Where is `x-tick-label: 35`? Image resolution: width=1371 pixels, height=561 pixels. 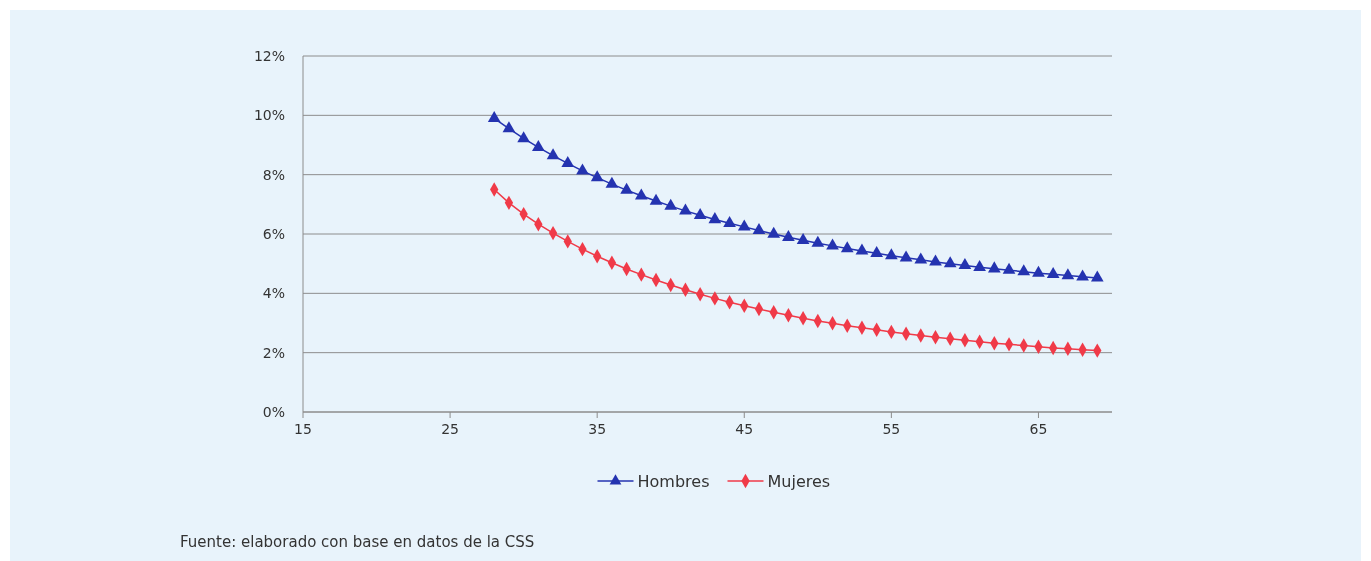 x-tick-label: 35 is located at coordinates (597, 429).